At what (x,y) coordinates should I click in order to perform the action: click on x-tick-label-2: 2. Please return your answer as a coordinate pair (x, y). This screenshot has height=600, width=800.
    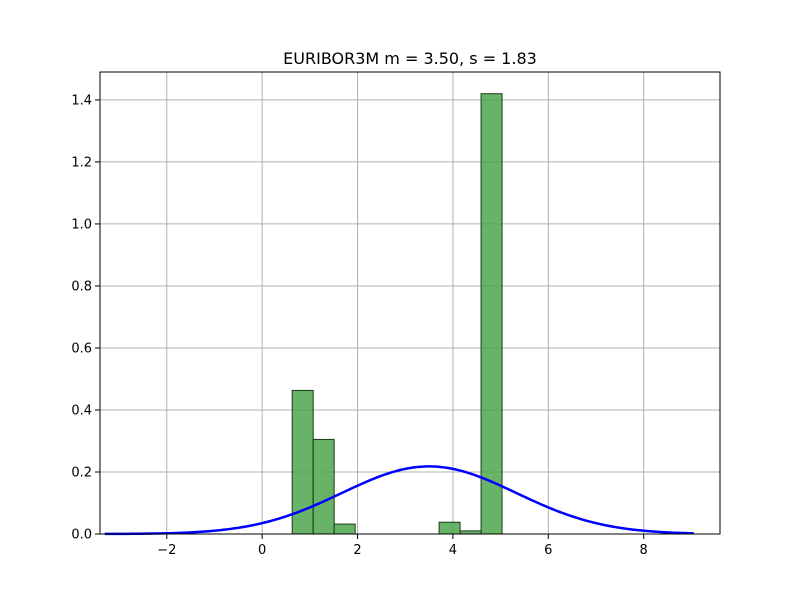
    Looking at the image, I should click on (357, 550).